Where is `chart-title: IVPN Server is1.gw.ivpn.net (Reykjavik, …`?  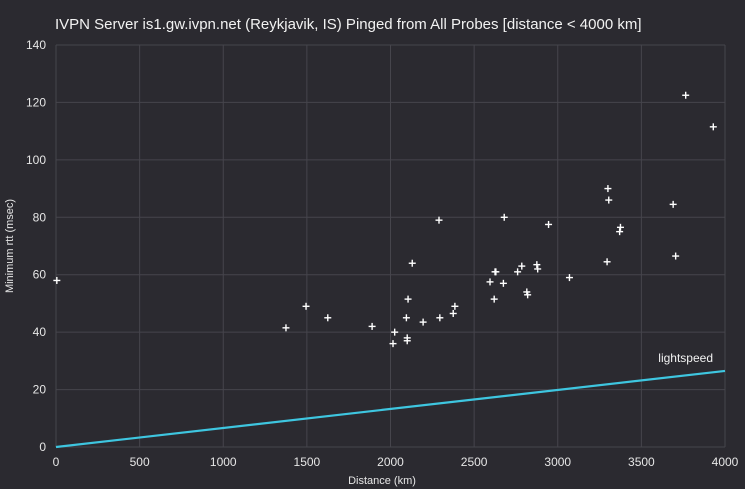 chart-title: IVPN Server is1.gw.ivpn.net (Reykjavik, … is located at coordinates (348, 24).